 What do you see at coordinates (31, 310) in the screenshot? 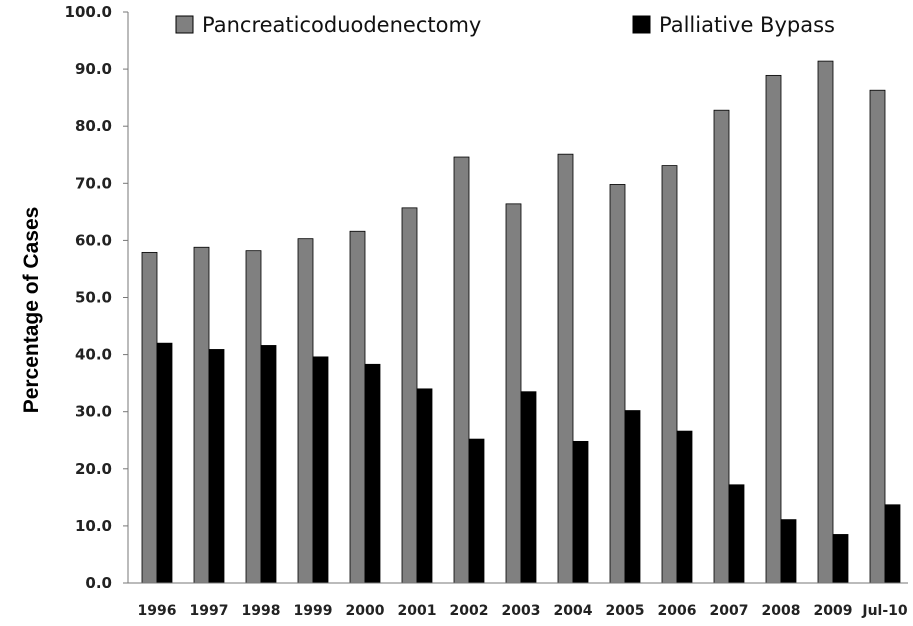
I see `y-axis-label: Percentage of Cases` at bounding box center [31, 310].